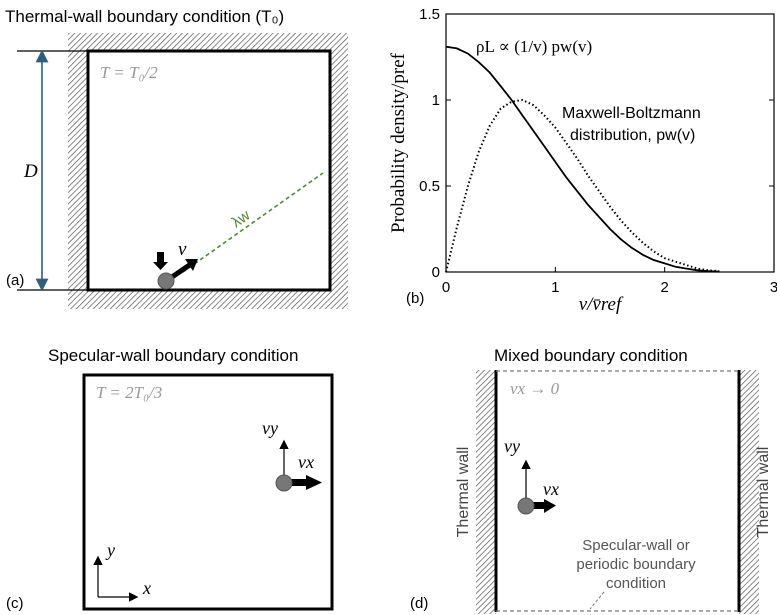  What do you see at coordinates (181, 270) in the screenshot?
I see `velocity-arrow-shaft` at bounding box center [181, 270].